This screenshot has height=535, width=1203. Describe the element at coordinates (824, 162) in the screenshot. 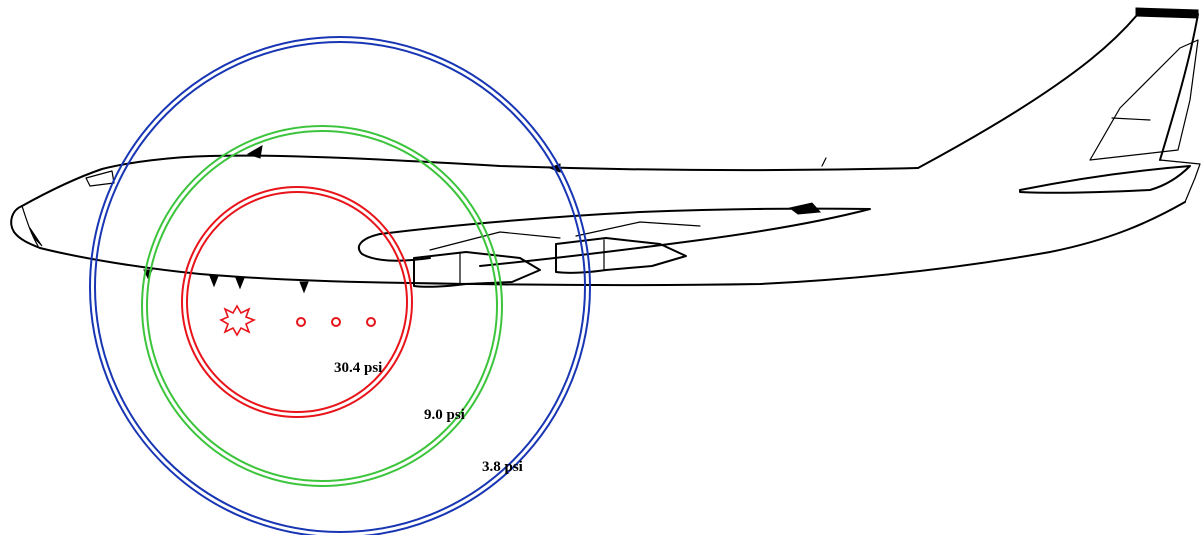

I see `antenna-top` at that location.